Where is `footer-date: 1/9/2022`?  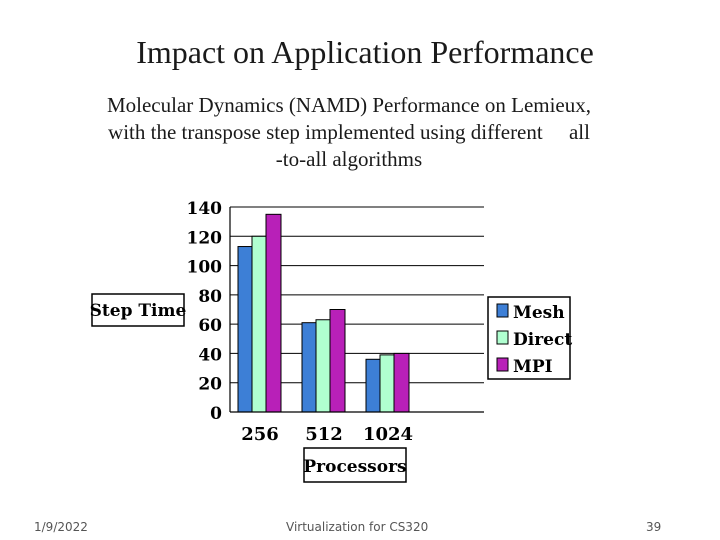
footer-date: 1/9/2022 is located at coordinates (61, 527).